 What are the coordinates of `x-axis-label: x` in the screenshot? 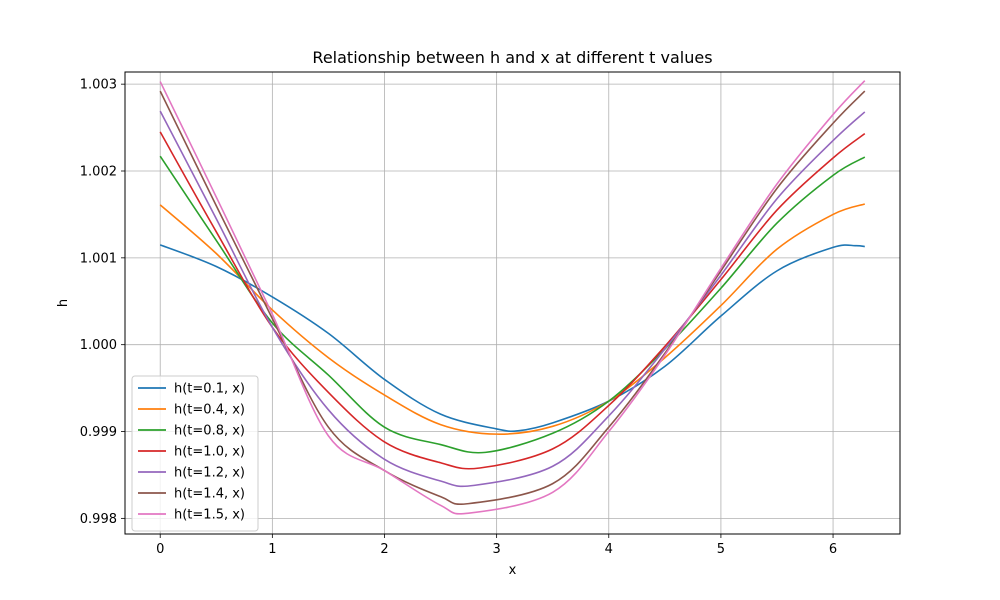 It's located at (513, 570).